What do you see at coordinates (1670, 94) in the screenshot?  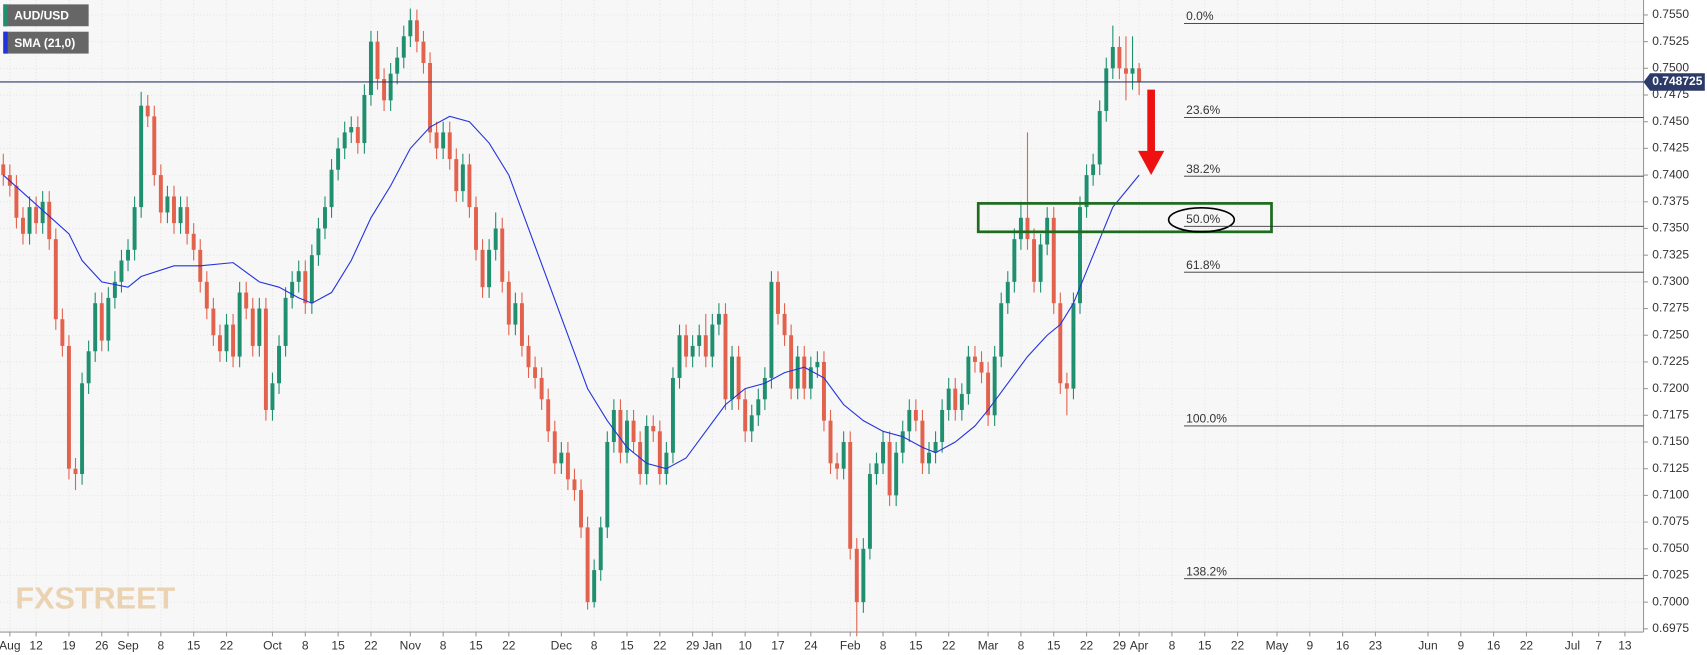 I see `y-tick-label: 0.7475` at bounding box center [1670, 94].